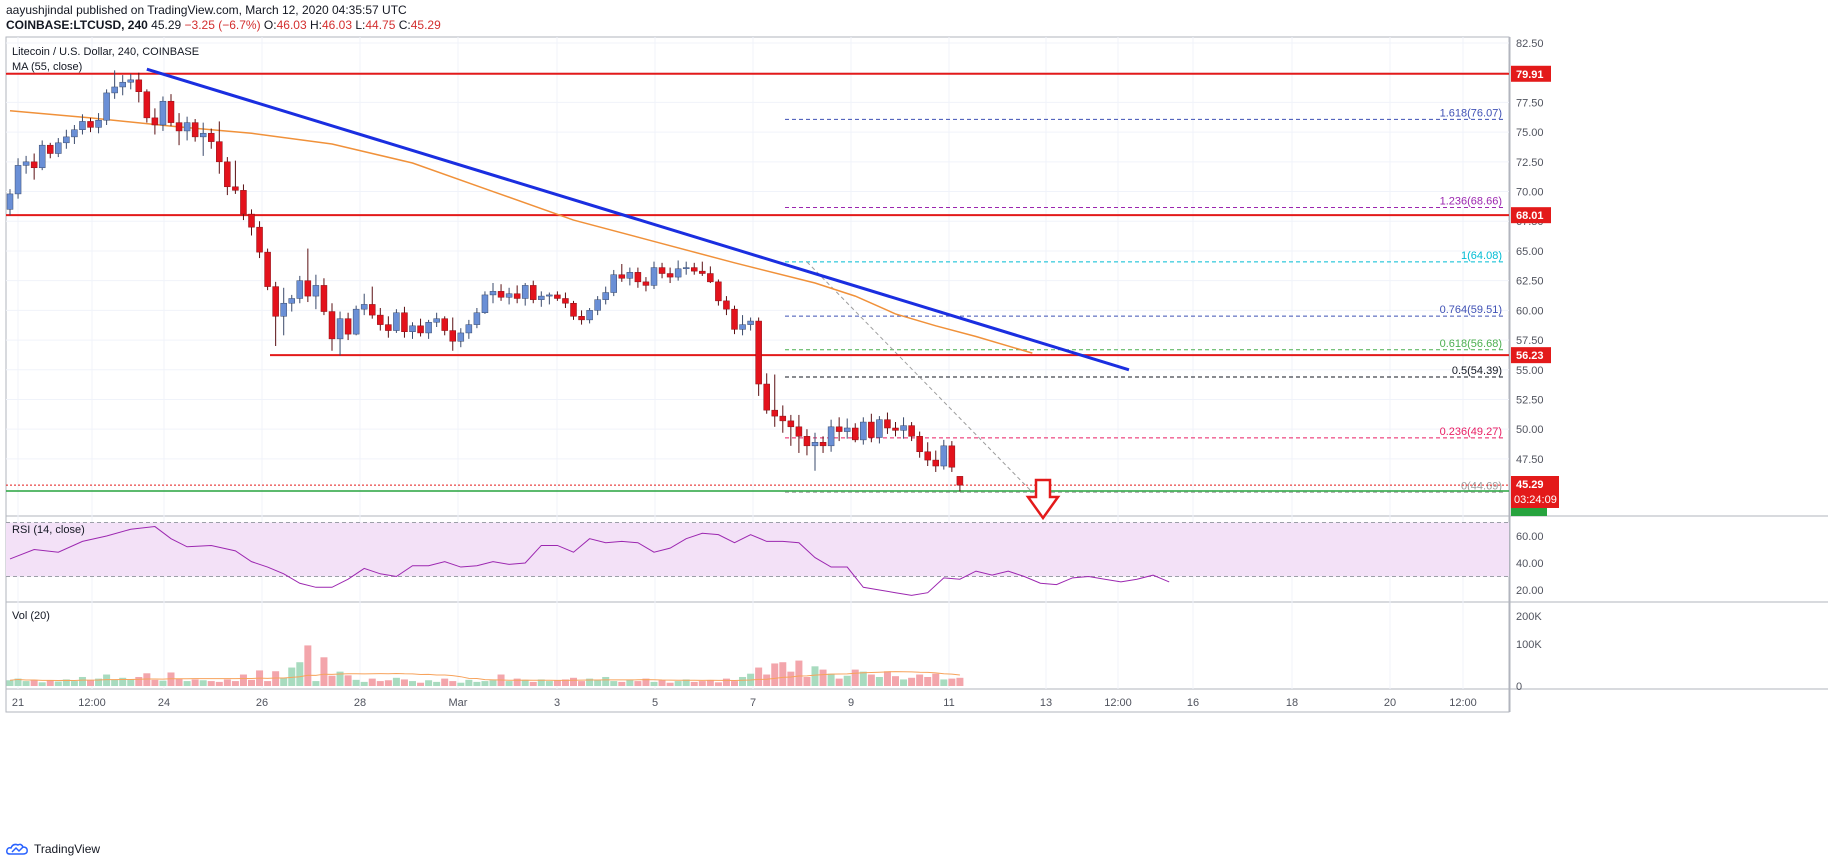 The width and height of the screenshot is (1828, 868). Describe the element at coordinates (360, 703) in the screenshot. I see `time-tick-label: 28` at that location.